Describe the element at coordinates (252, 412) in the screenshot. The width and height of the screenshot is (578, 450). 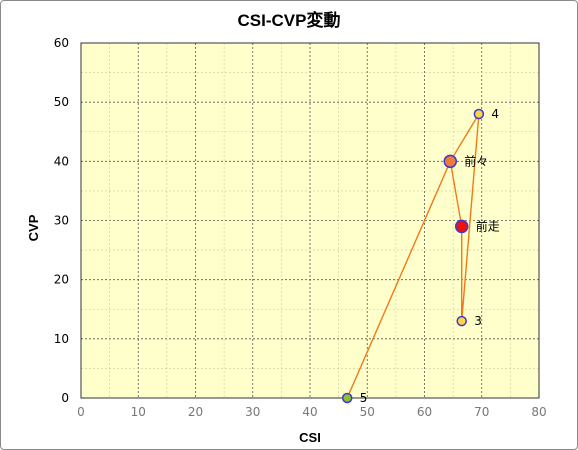
I see `x-tick-label: 30` at that location.